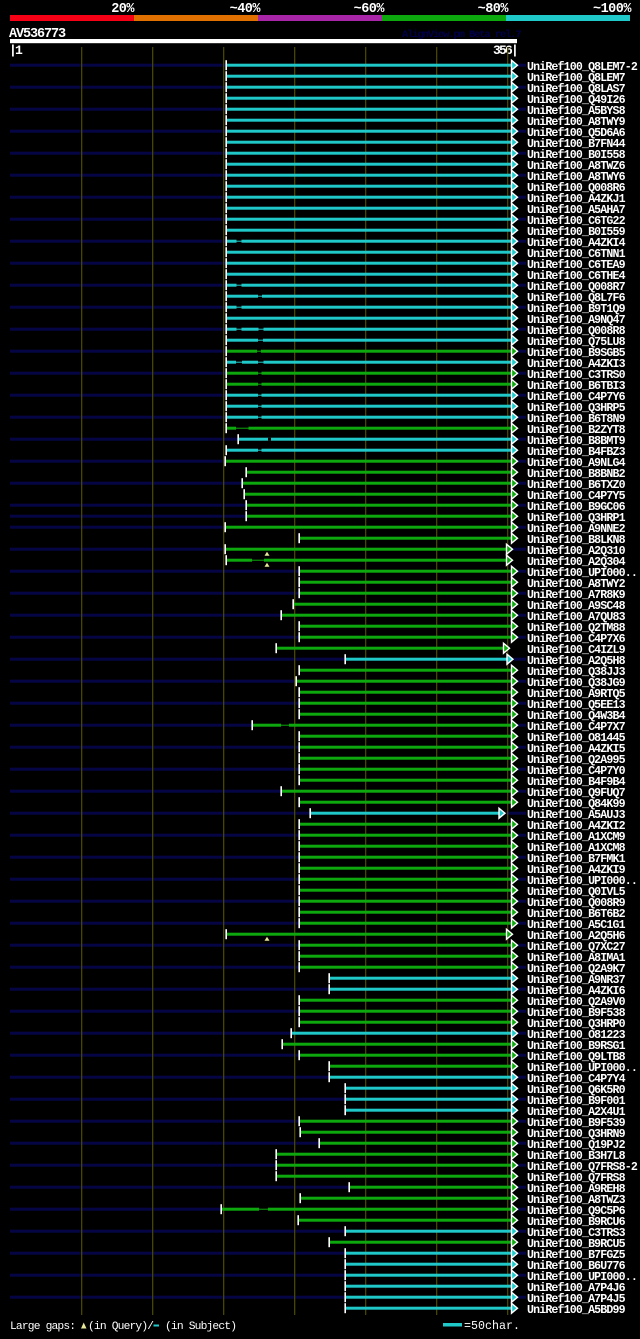 This screenshot has height=1339, width=640. What do you see at coordinates (576, 199) in the screenshot?
I see `svg-text: UniRef100_A4ZKJ1` at bounding box center [576, 199].